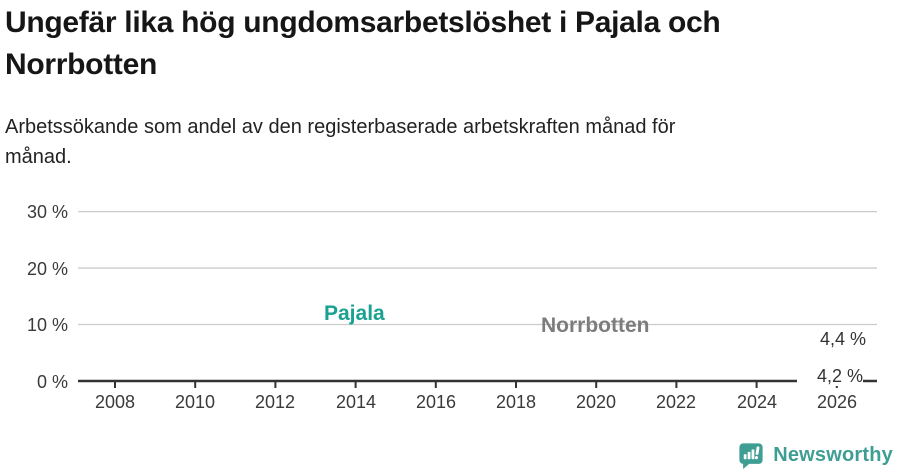  Describe the element at coordinates (356, 402) in the screenshot. I see `x-tick-label-2014: 2014` at that location.